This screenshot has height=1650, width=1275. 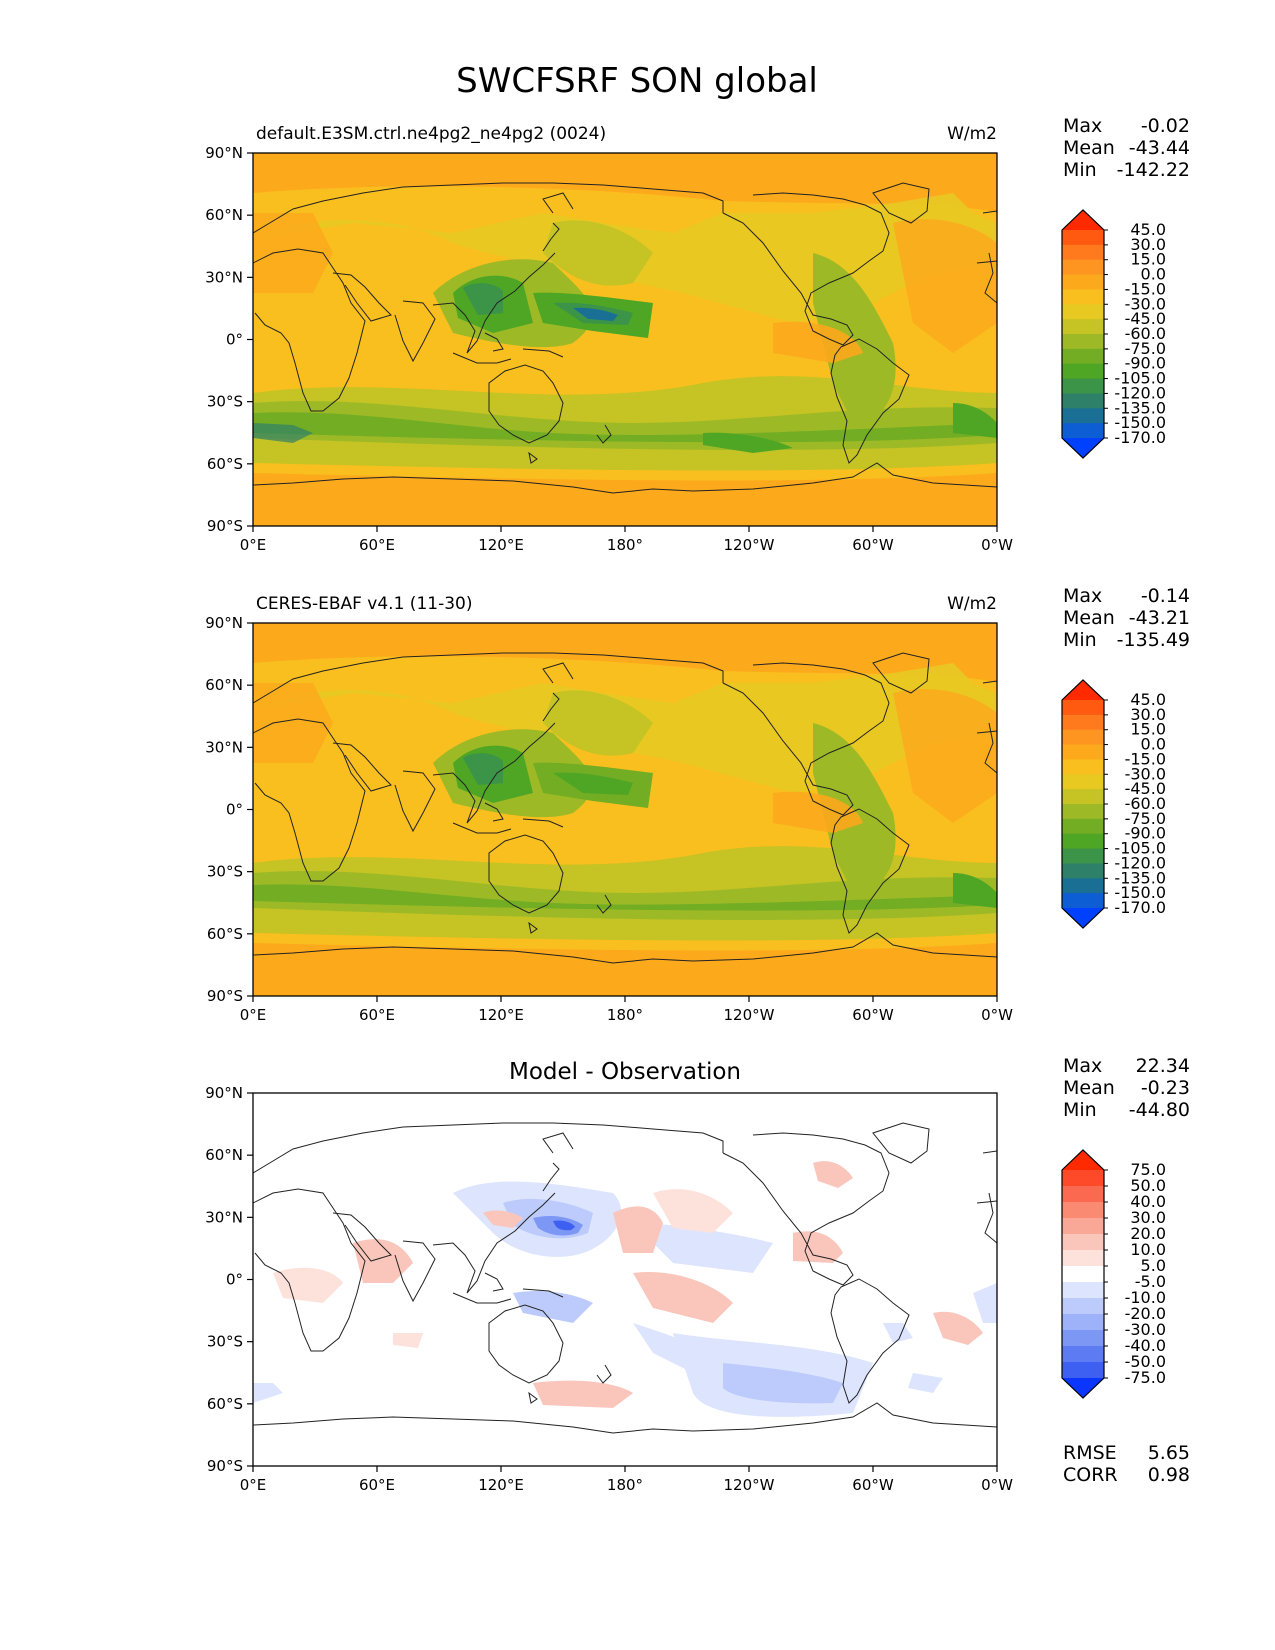 I want to click on lat-tick-label: 30°S, so click(x=225, y=402).